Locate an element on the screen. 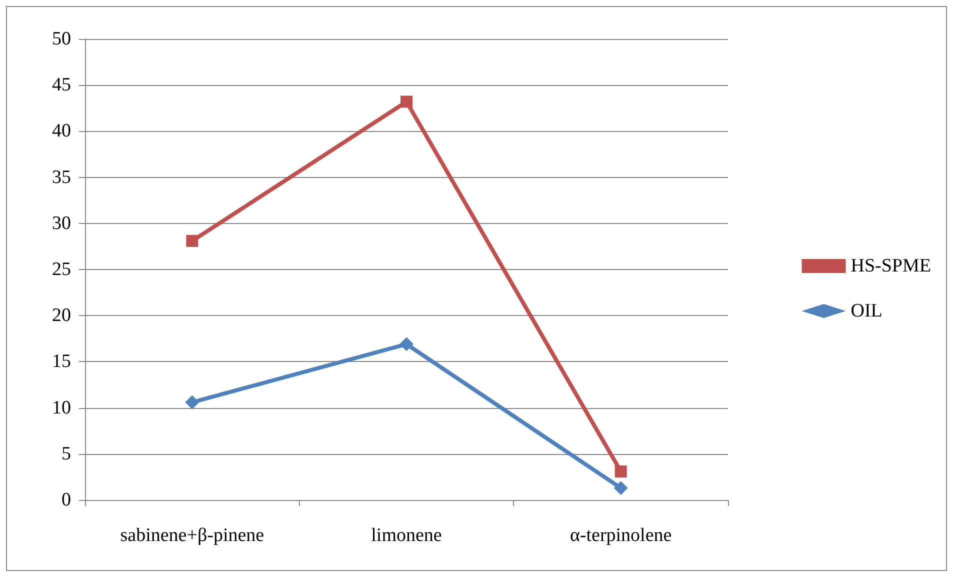 Image resolution: width=955 pixels, height=579 pixels. y-tick-label: 5 is located at coordinates (66, 453).